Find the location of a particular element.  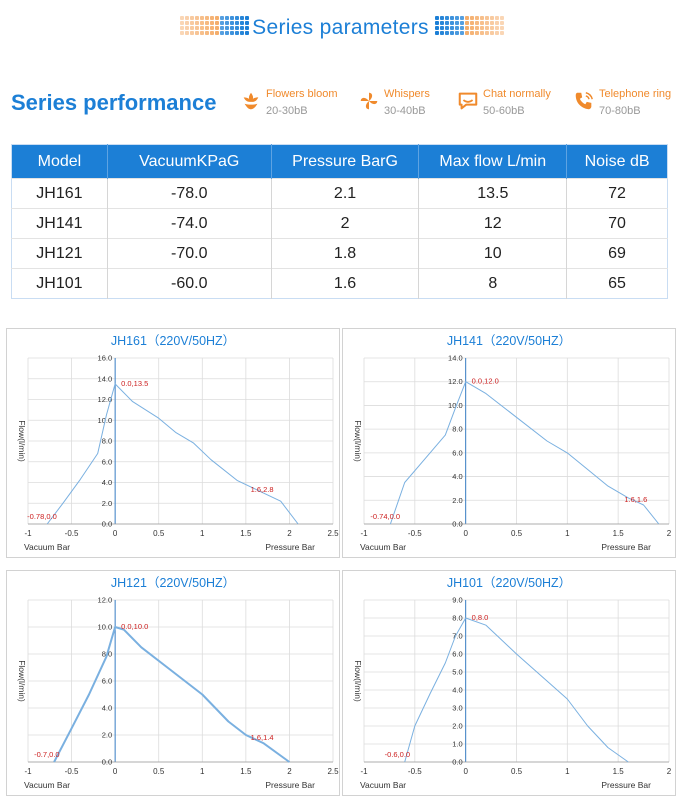

data-annotation: -0.78,0.0 is located at coordinates (42, 516).